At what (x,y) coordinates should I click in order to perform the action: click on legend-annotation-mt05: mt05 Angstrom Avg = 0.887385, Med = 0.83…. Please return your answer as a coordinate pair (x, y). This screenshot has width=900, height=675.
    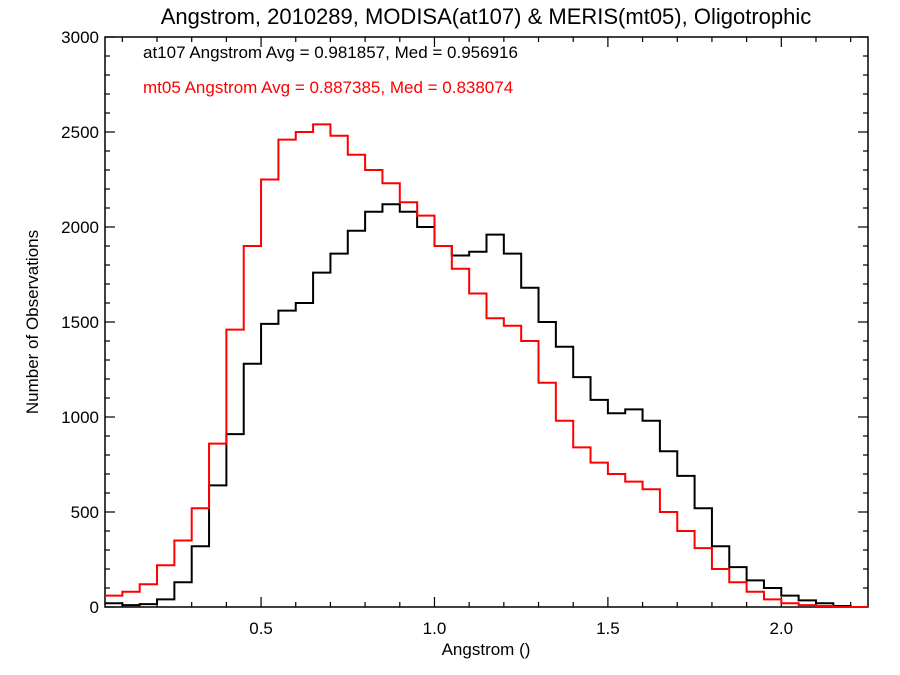
    Looking at the image, I should click on (328, 87).